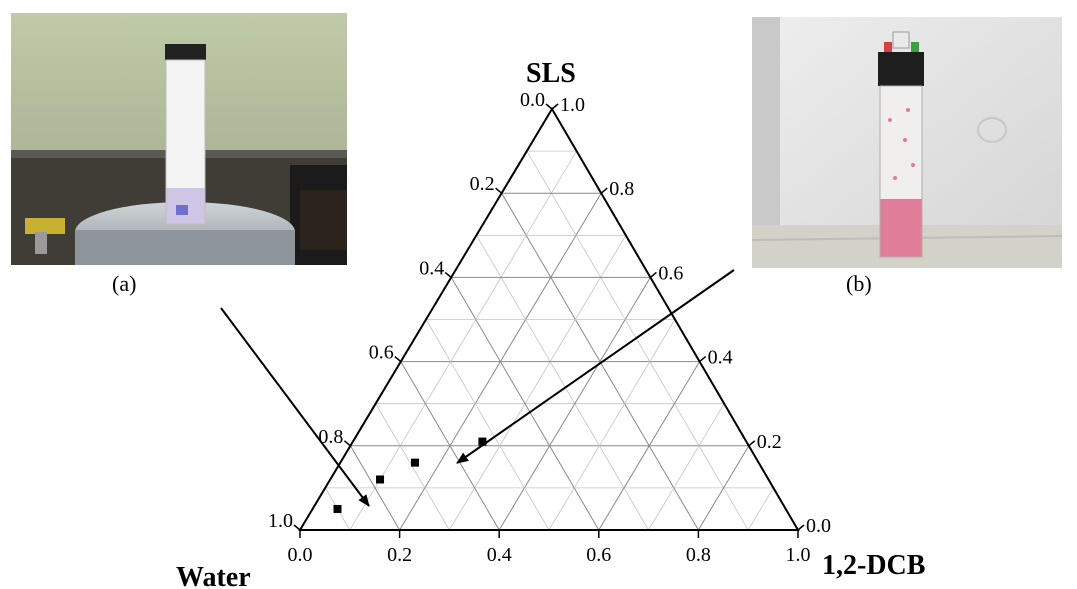 This screenshot has width=1077, height=589. I want to click on right-tick-label: 0.0, so click(818, 526).